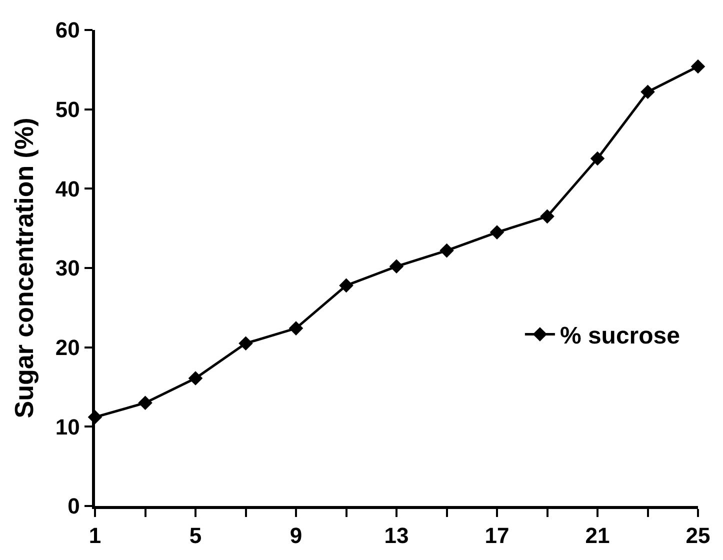 The height and width of the screenshot is (560, 723). Describe the element at coordinates (195, 535) in the screenshot. I see `x-tick-label: 5` at that location.